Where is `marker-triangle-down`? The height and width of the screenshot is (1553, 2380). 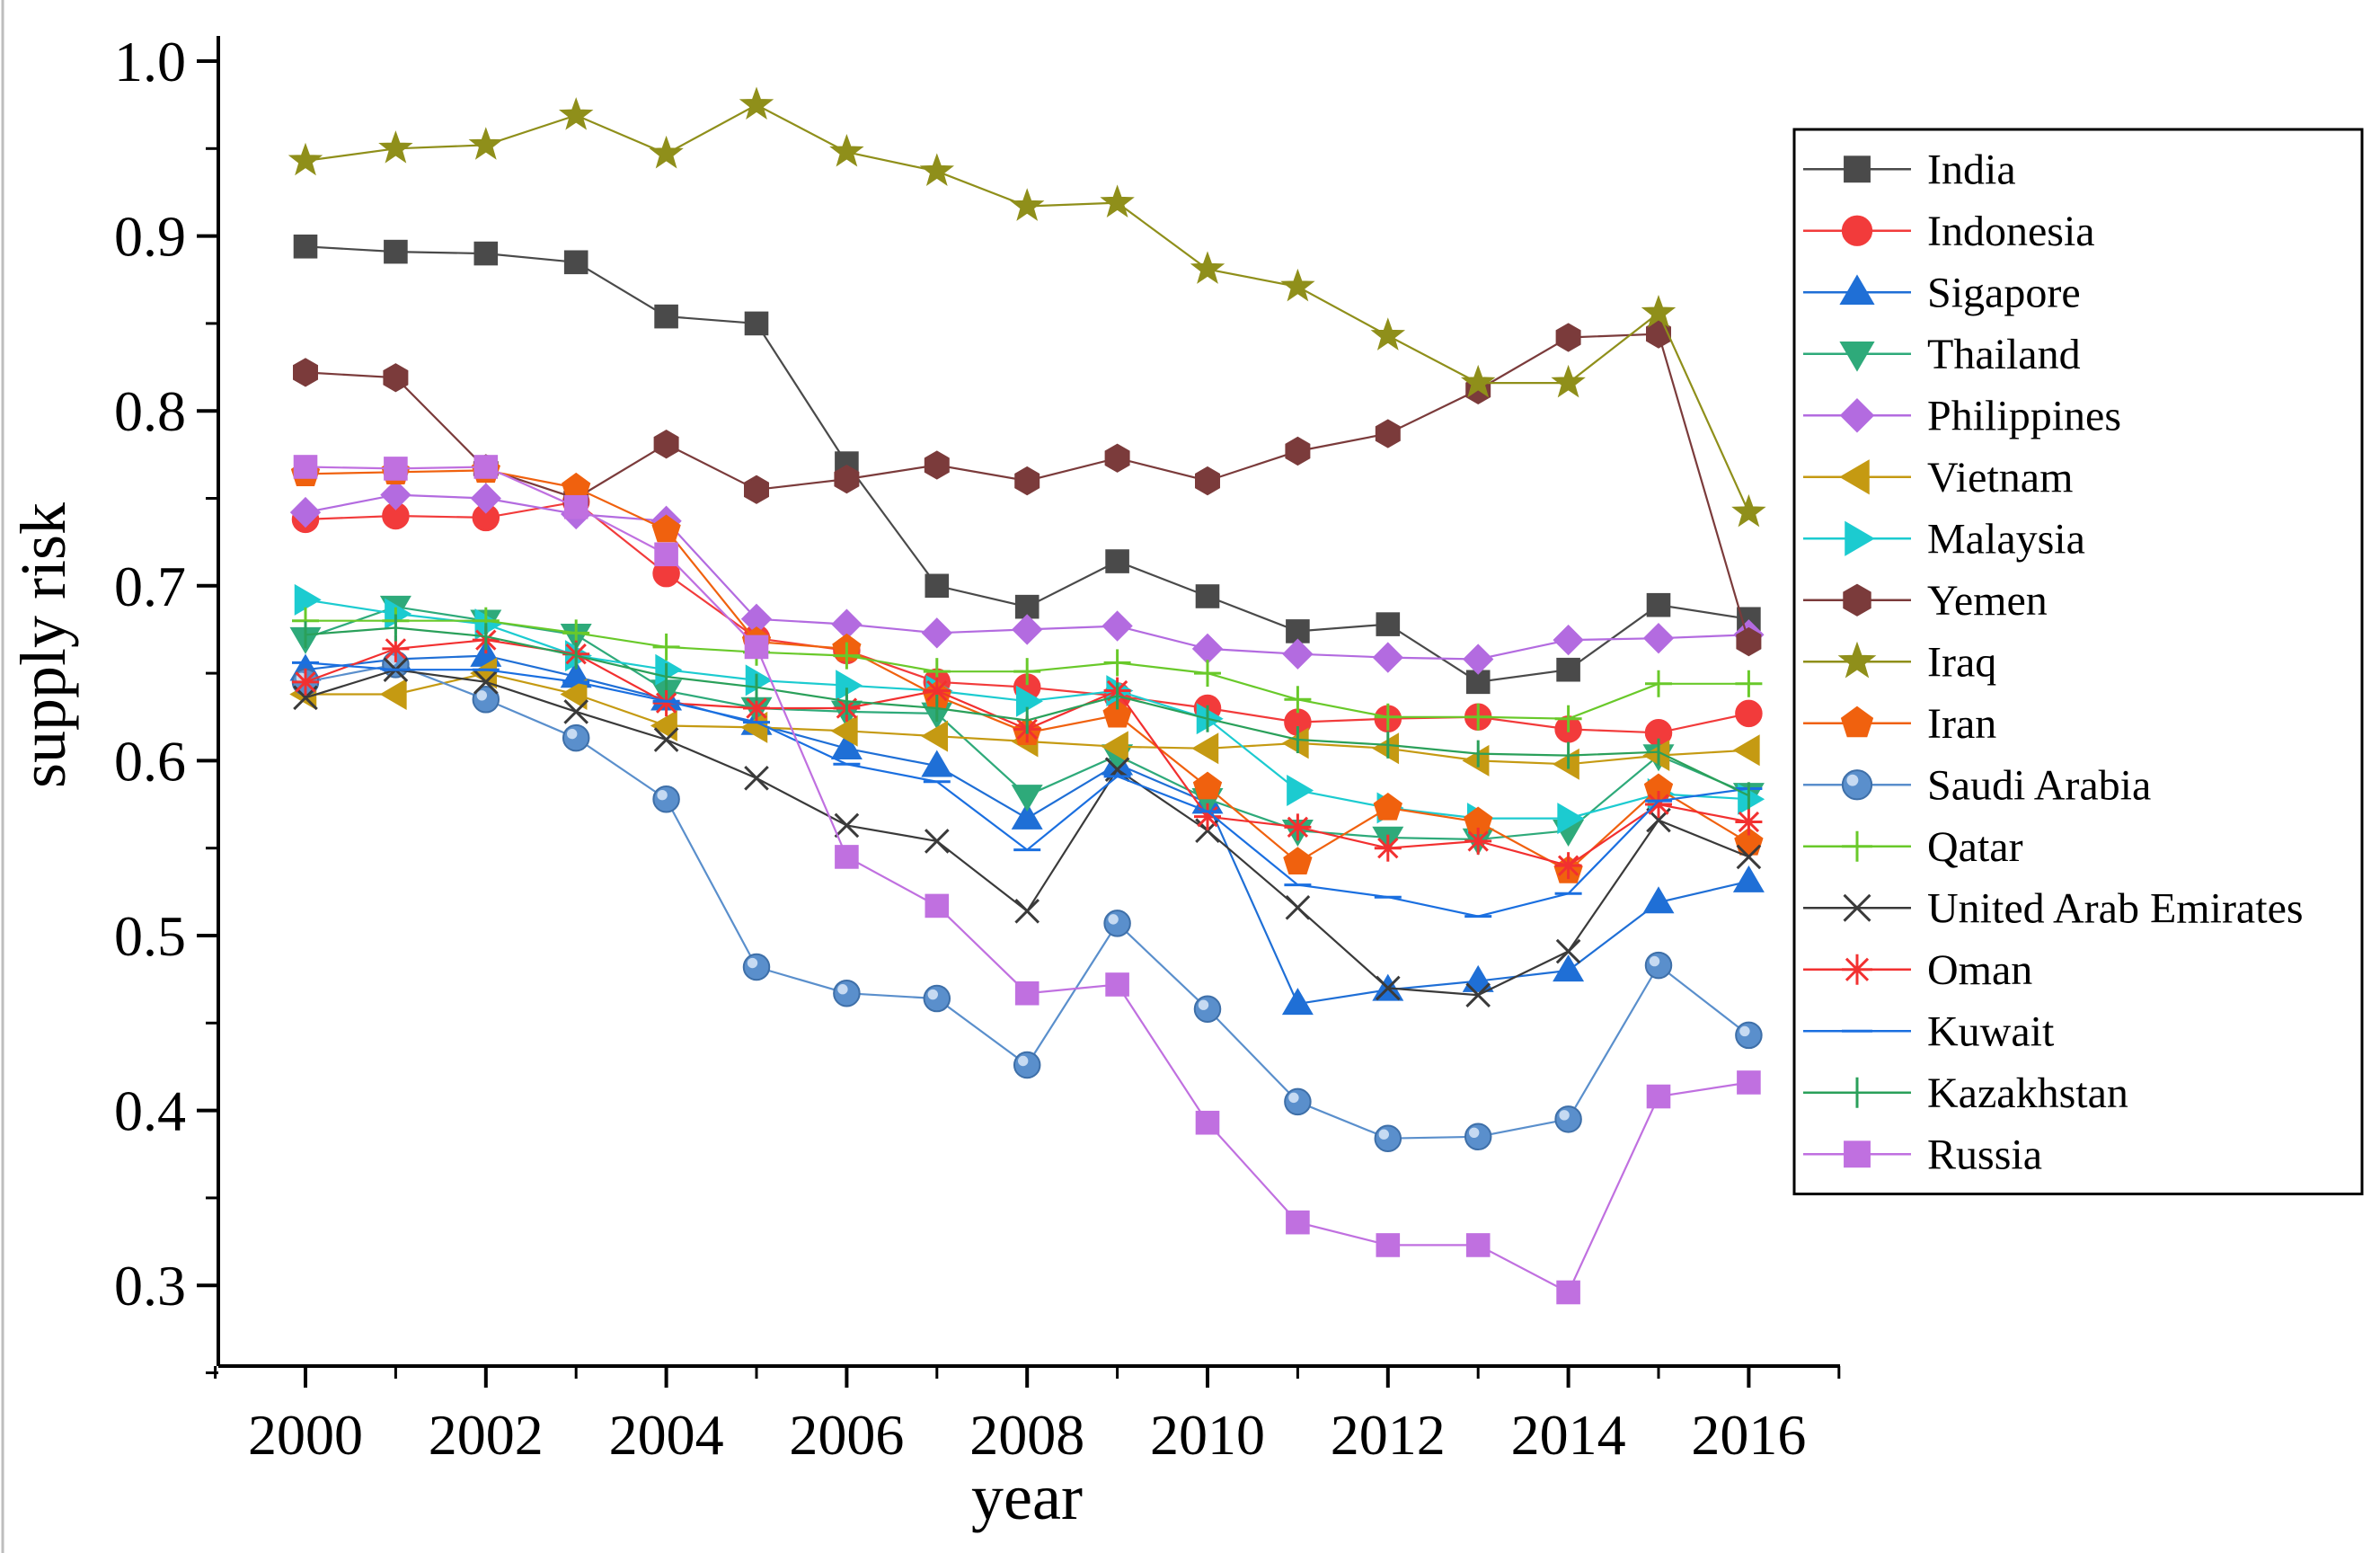 marker-triangle-down is located at coordinates (1857, 357).